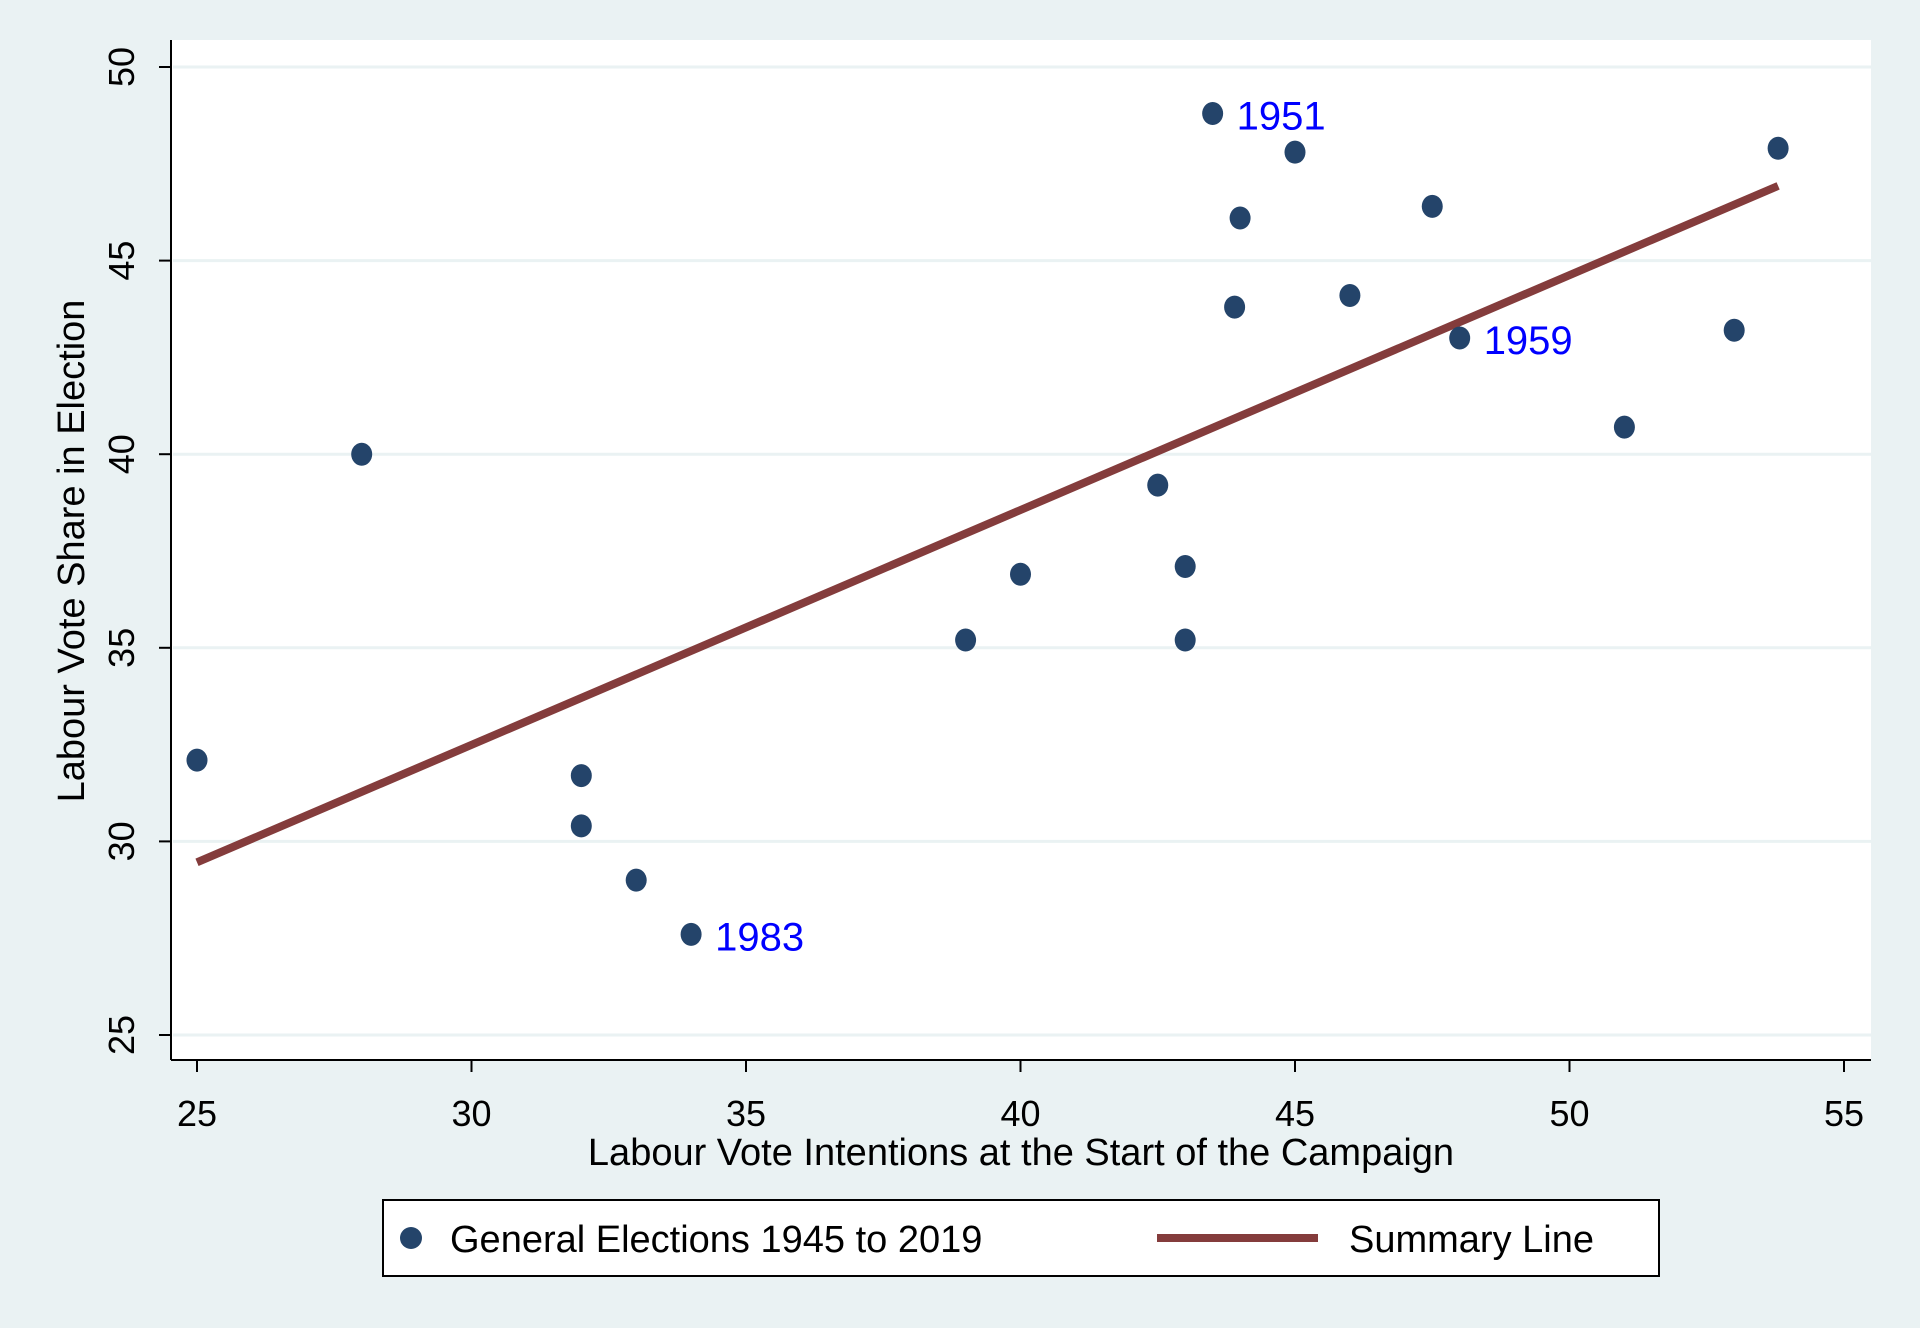 Image resolution: width=1920 pixels, height=1328 pixels. I want to click on x-tick-label: 50, so click(1569, 1113).